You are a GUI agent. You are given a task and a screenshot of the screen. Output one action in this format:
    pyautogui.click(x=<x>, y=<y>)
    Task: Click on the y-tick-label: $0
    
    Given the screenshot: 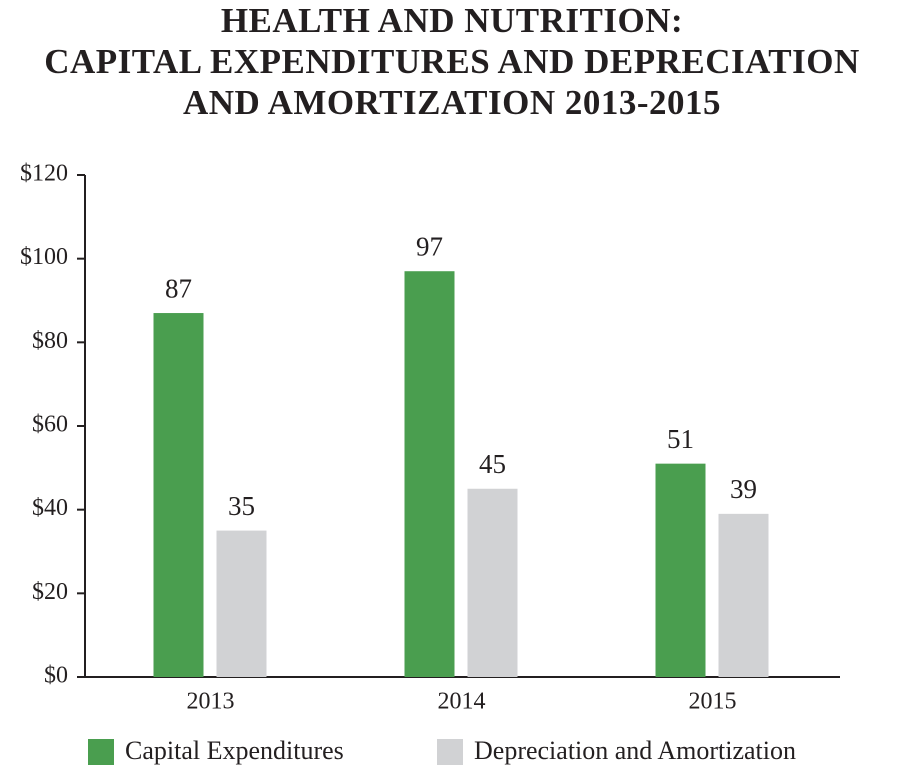 What is the action you would take?
    pyautogui.click(x=56, y=676)
    